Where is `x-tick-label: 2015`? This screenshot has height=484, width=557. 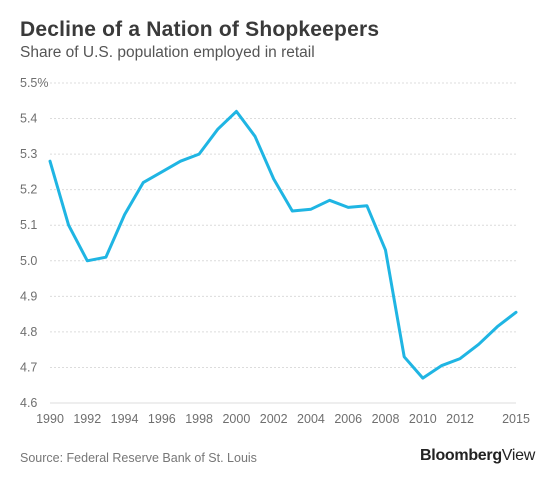
x-tick-label: 2015 is located at coordinates (516, 419).